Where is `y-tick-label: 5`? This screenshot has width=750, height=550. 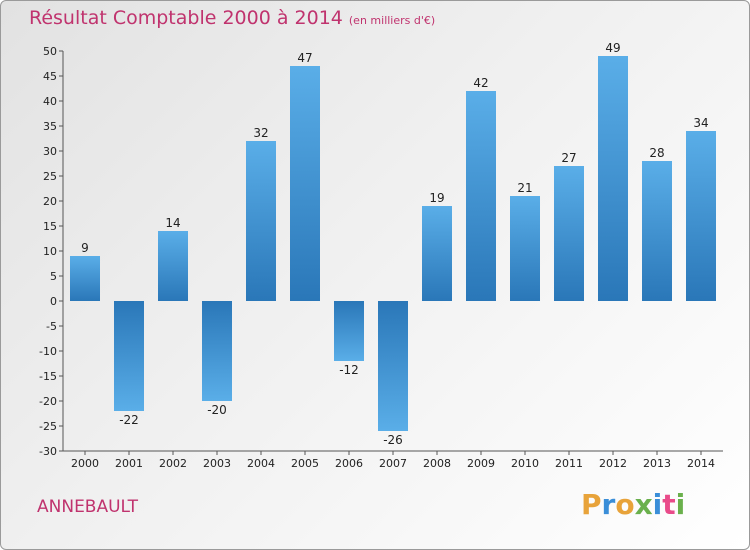 y-tick-label: 5 is located at coordinates (53, 276).